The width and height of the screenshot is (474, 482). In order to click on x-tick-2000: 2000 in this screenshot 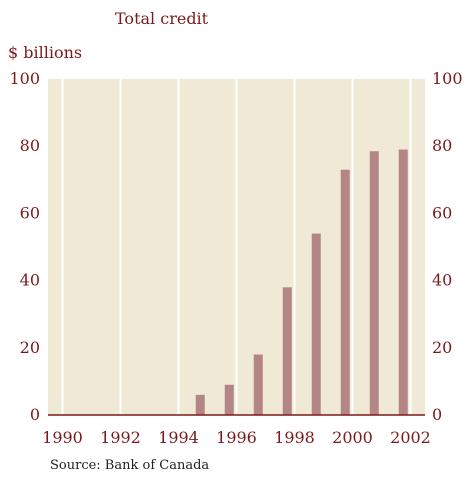, I will do `click(352, 437)`.